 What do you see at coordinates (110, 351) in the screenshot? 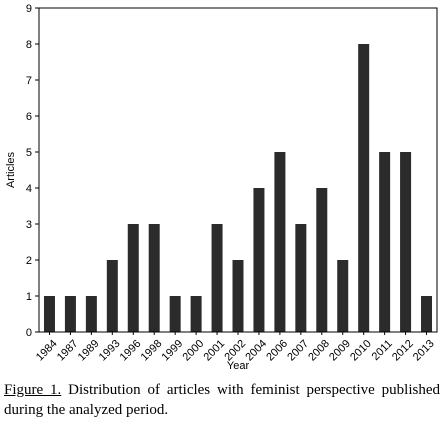
I see `x-tick-label: 1993` at bounding box center [110, 351].